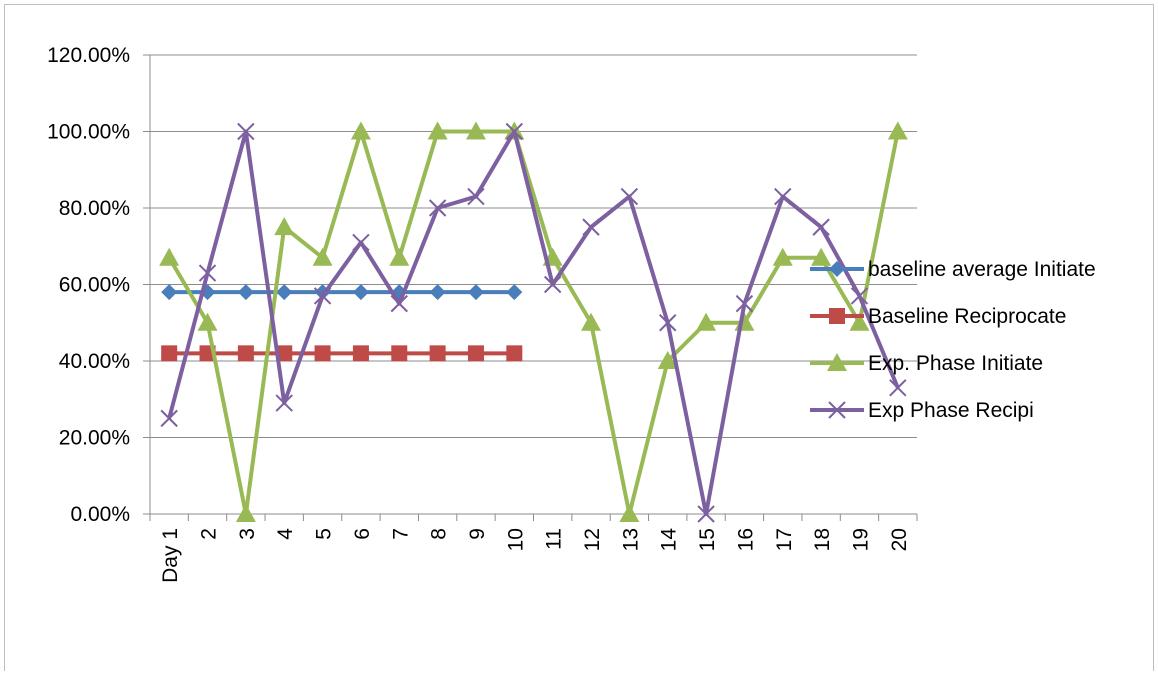  What do you see at coordinates (515, 539) in the screenshot?
I see `x-tick-label: 10` at bounding box center [515, 539].